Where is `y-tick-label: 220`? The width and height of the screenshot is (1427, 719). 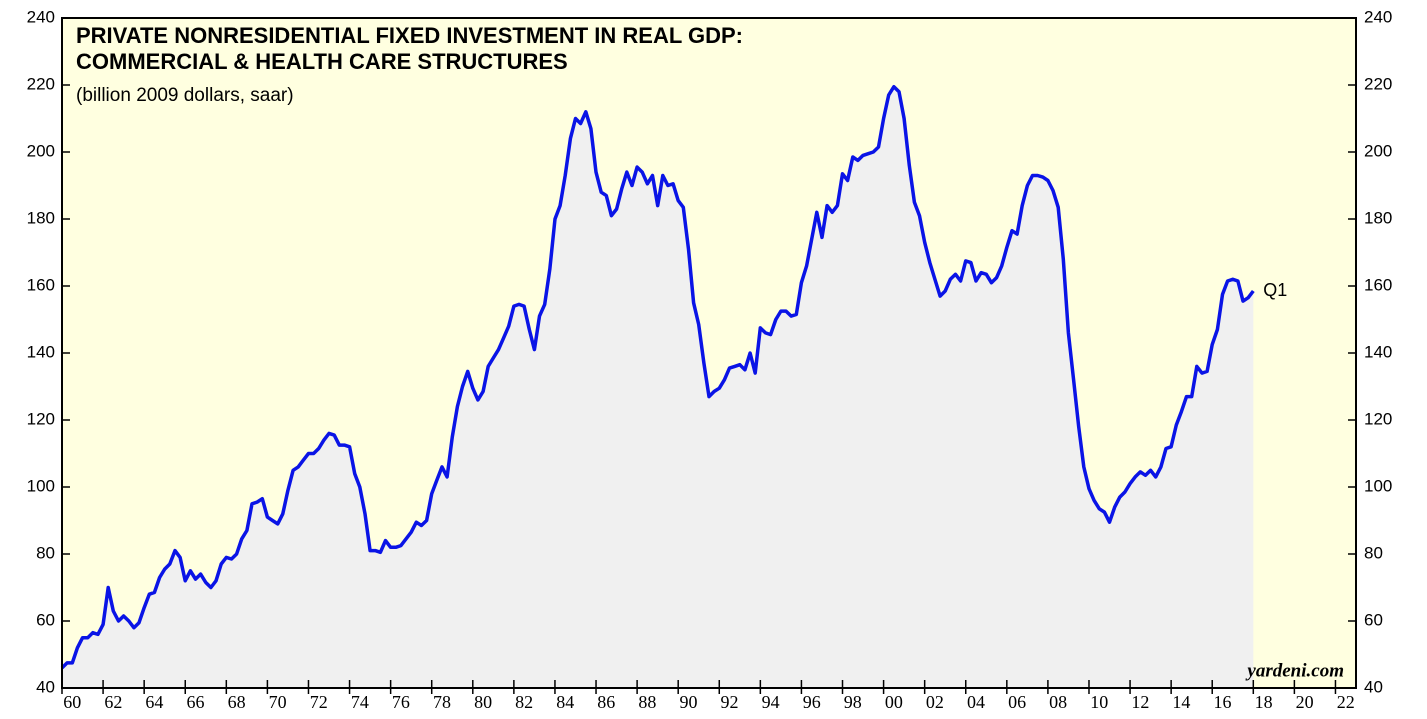 y-tick-label: 220 is located at coordinates (41, 83).